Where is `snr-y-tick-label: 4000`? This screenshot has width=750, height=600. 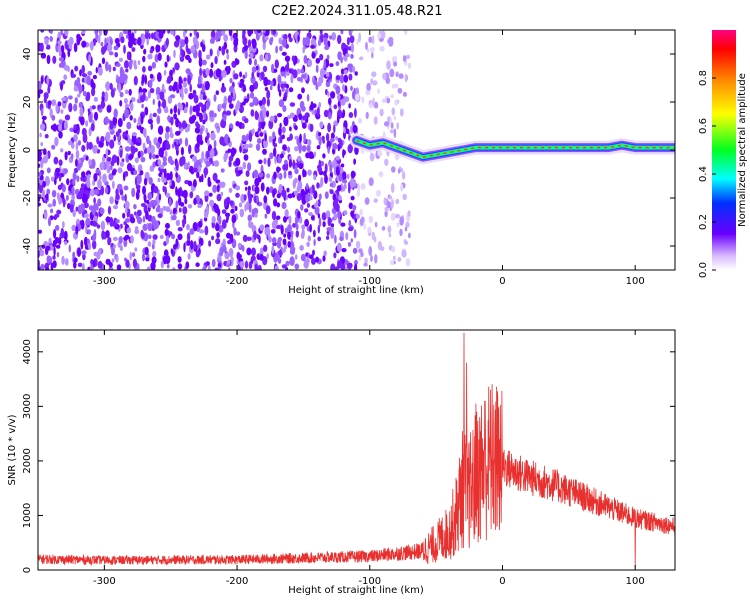
snr-y-tick-label: 4000 is located at coordinates (27, 351).